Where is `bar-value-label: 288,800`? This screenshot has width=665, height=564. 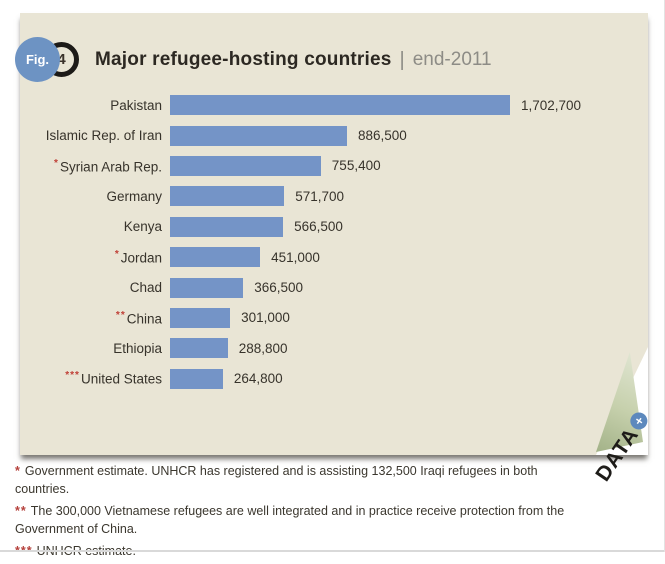 bar-value-label: 288,800 is located at coordinates (263, 348).